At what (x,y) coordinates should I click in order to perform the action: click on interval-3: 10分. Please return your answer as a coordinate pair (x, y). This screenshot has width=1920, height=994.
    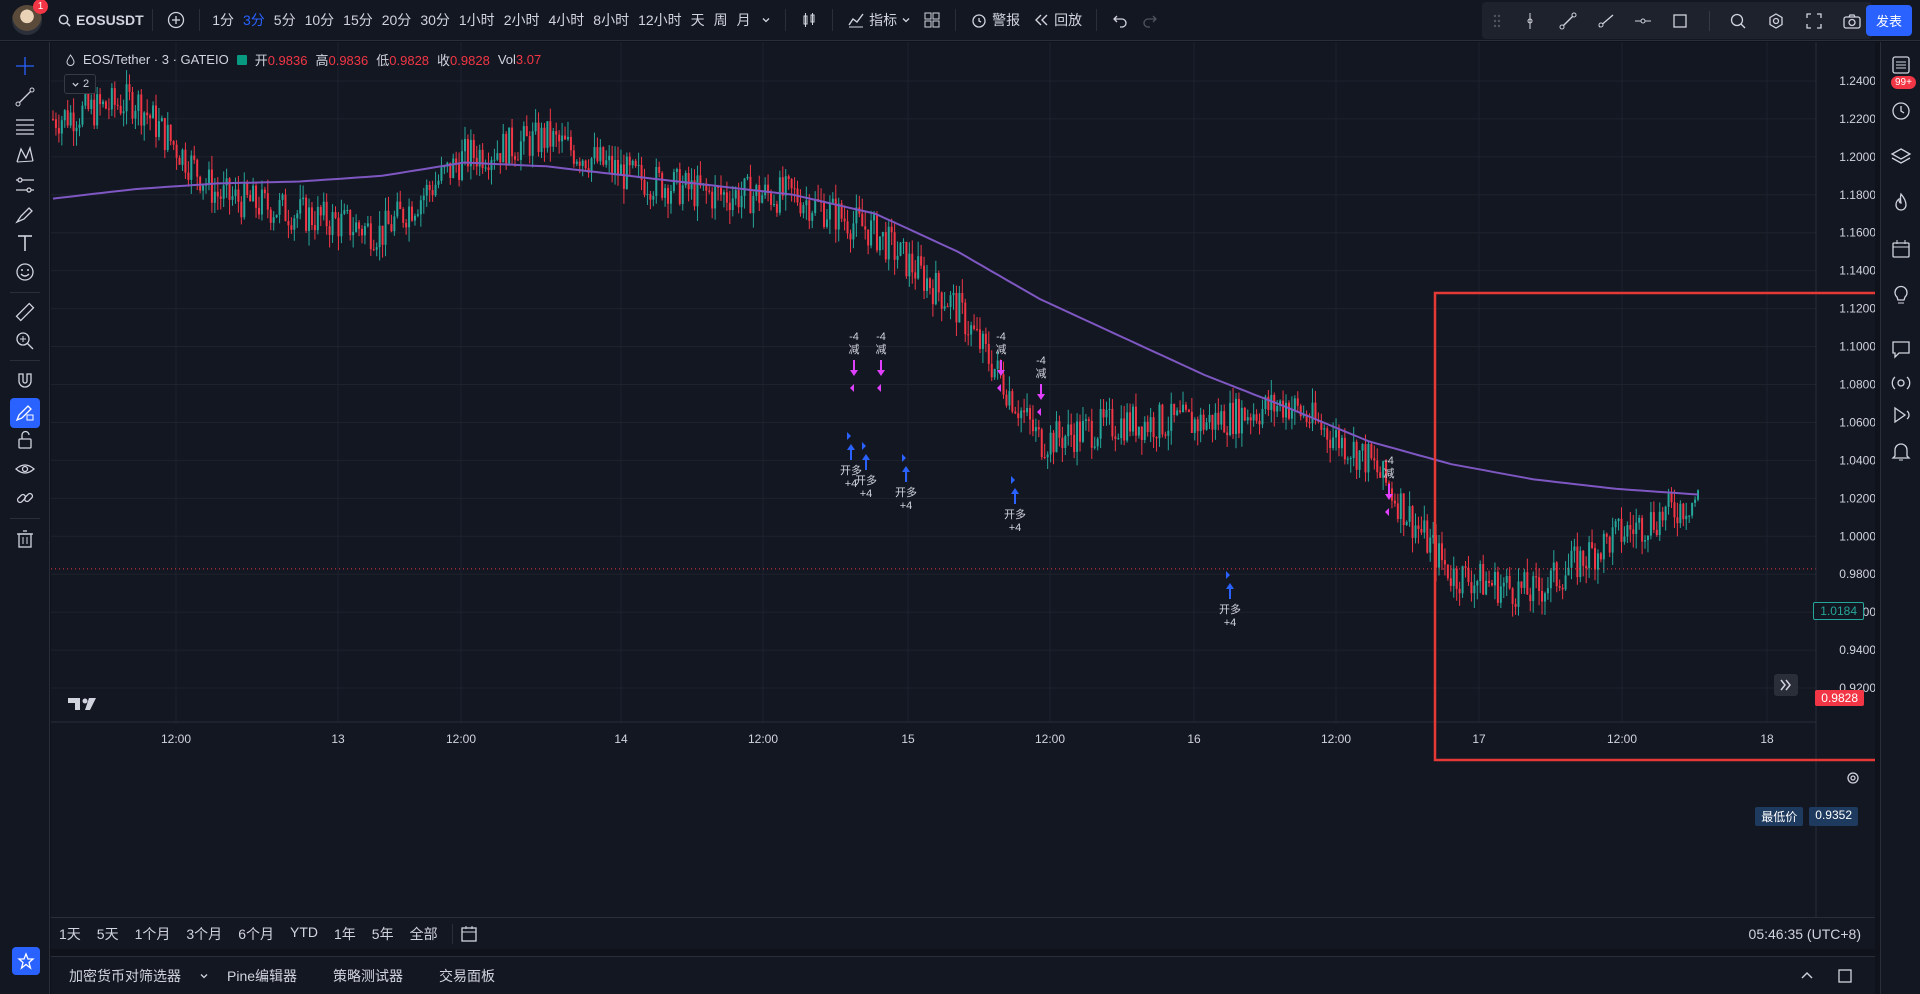
    Looking at the image, I should click on (319, 20).